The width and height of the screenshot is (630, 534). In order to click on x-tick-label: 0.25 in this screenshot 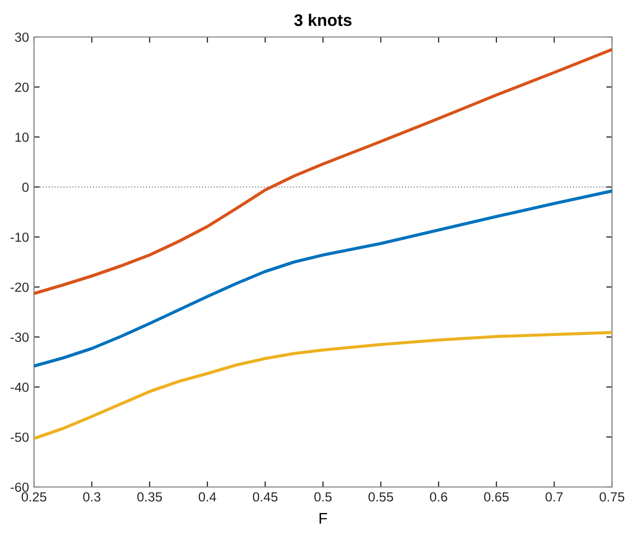, I will do `click(34, 497)`.